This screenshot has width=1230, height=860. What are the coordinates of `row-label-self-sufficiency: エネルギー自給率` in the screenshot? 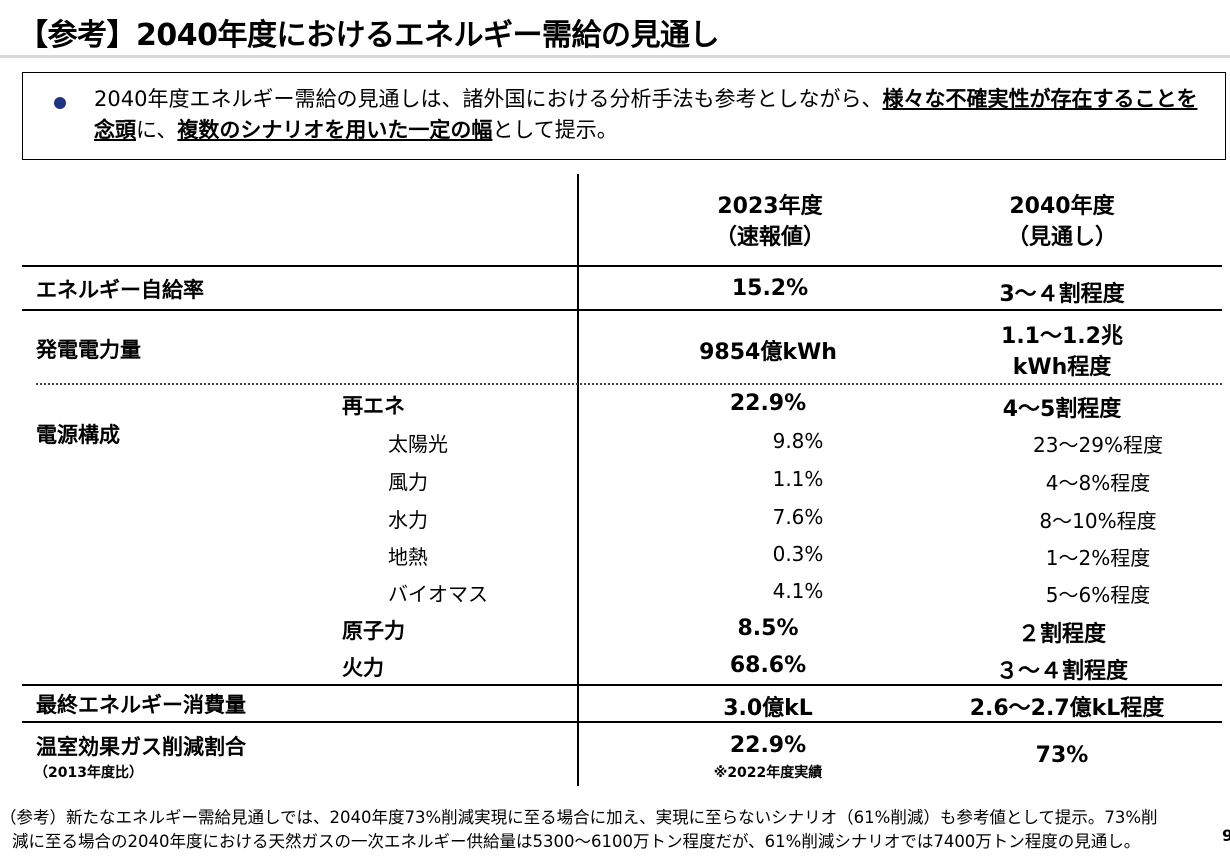 It's located at (120, 290).